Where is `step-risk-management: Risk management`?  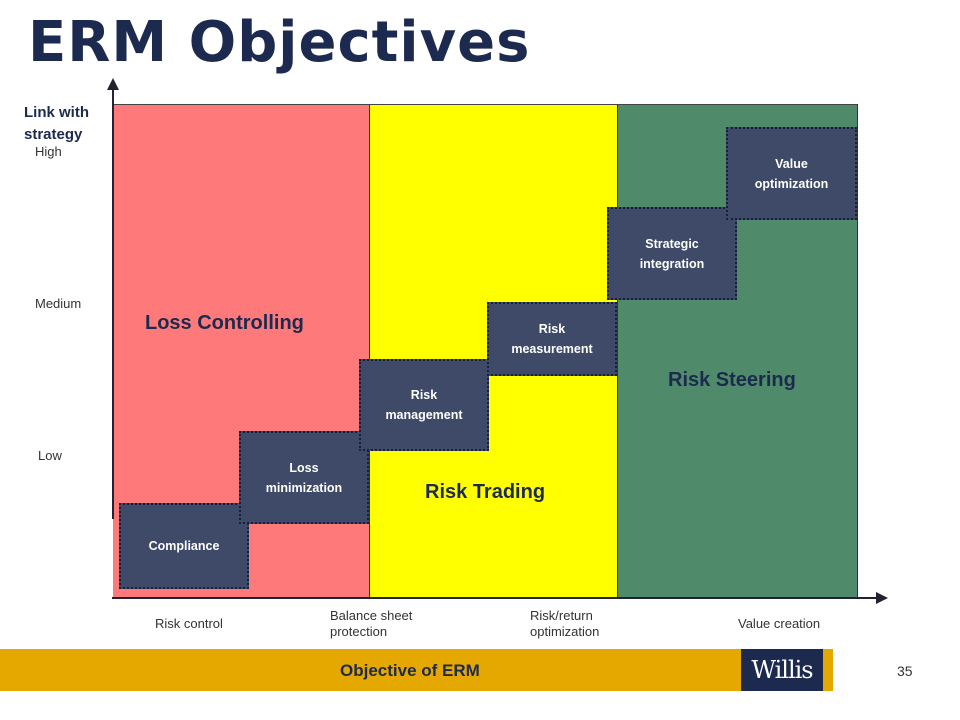 step-risk-management: Risk management is located at coordinates (424, 405).